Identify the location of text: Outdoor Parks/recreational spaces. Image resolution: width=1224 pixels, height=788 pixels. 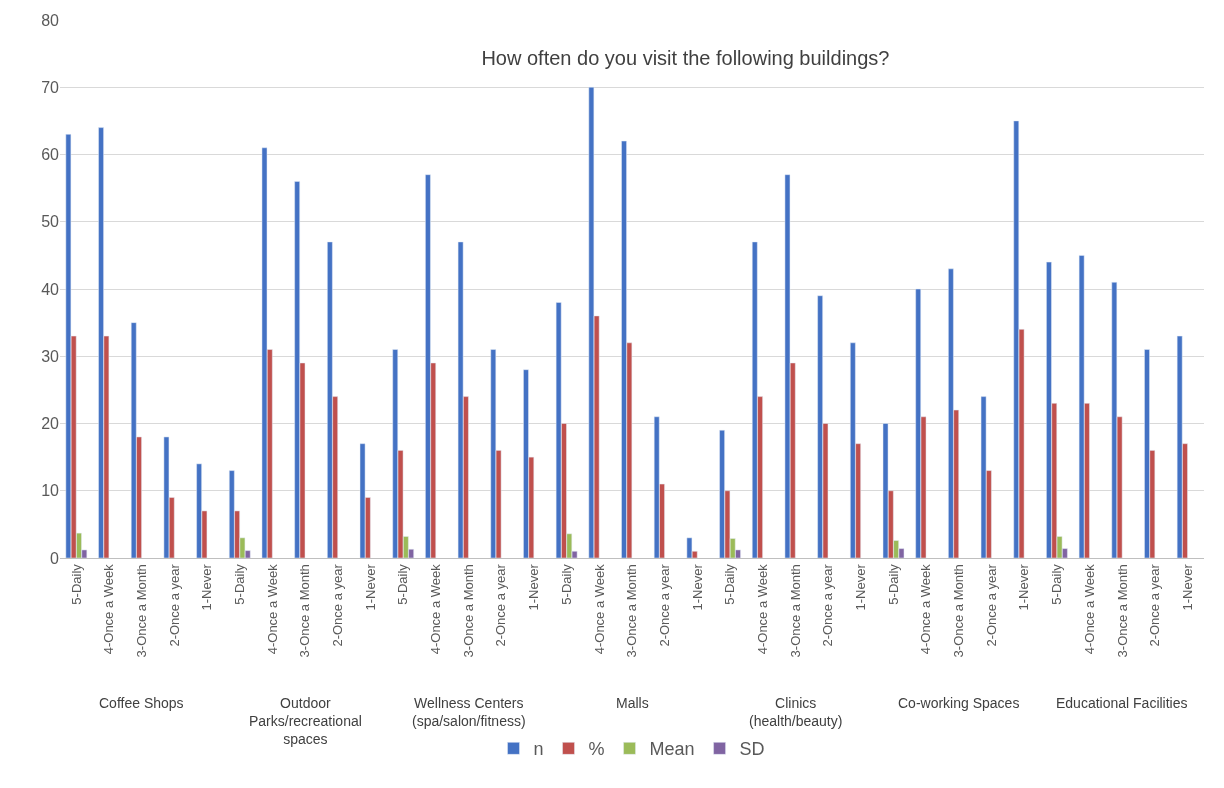
(305, 721).